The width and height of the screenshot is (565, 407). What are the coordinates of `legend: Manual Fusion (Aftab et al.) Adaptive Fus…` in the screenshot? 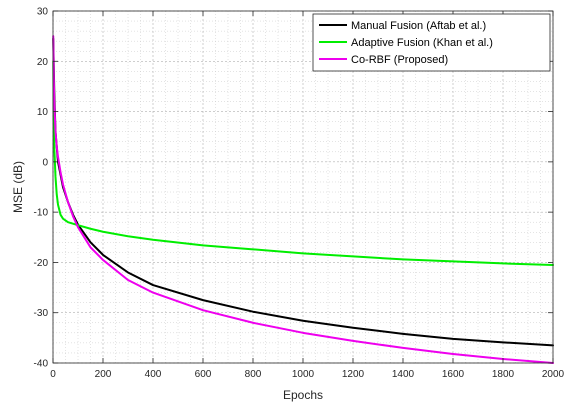 It's located at (431, 42).